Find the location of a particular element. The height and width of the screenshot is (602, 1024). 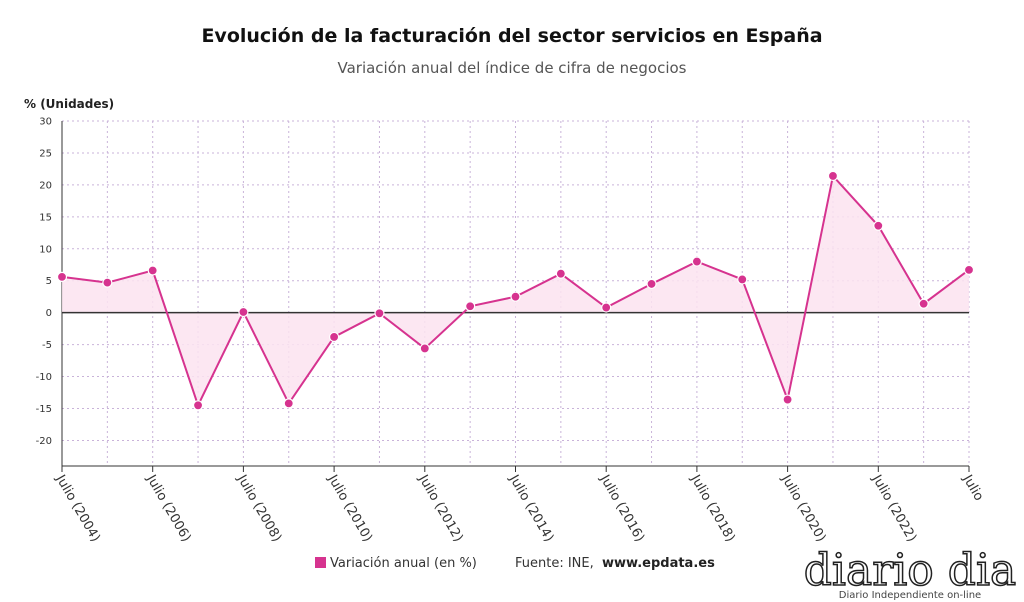

x-tick-label: Julio is located at coordinates (972, 488).